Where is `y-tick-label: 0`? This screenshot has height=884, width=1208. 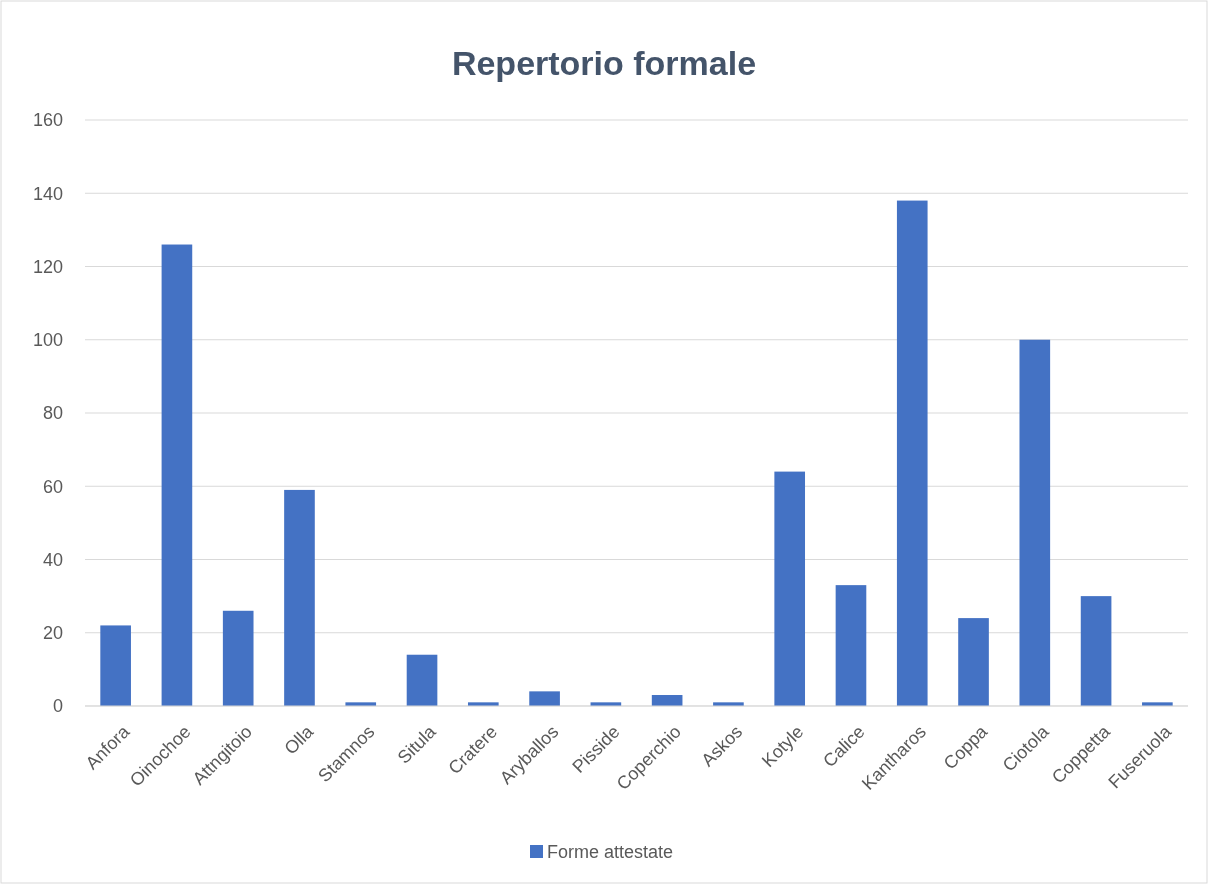
y-tick-label: 0 is located at coordinates (57, 706).